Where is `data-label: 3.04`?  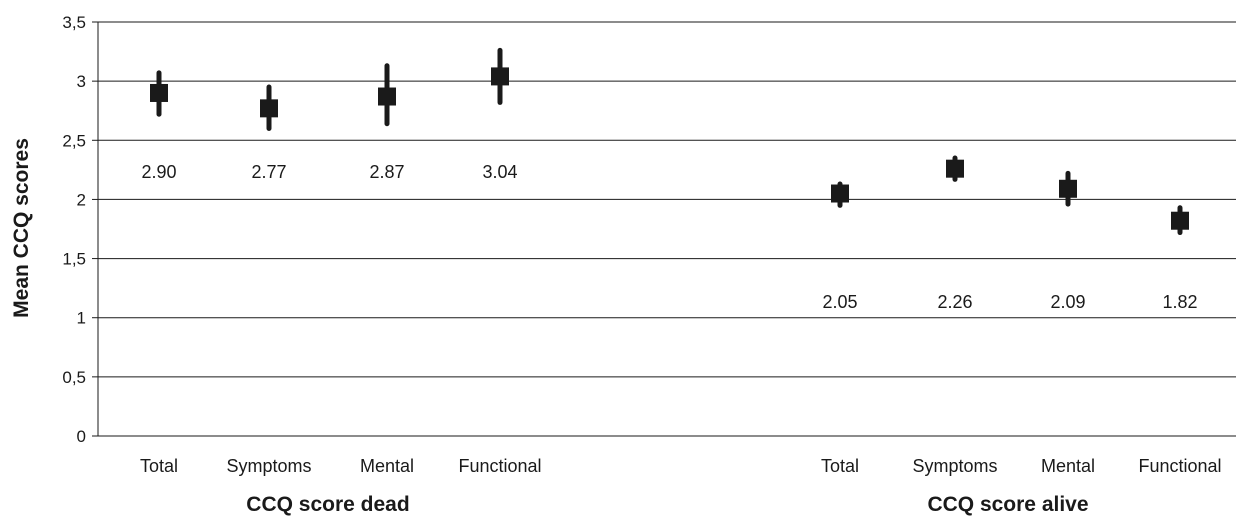
data-label: 3.04 is located at coordinates (499, 172).